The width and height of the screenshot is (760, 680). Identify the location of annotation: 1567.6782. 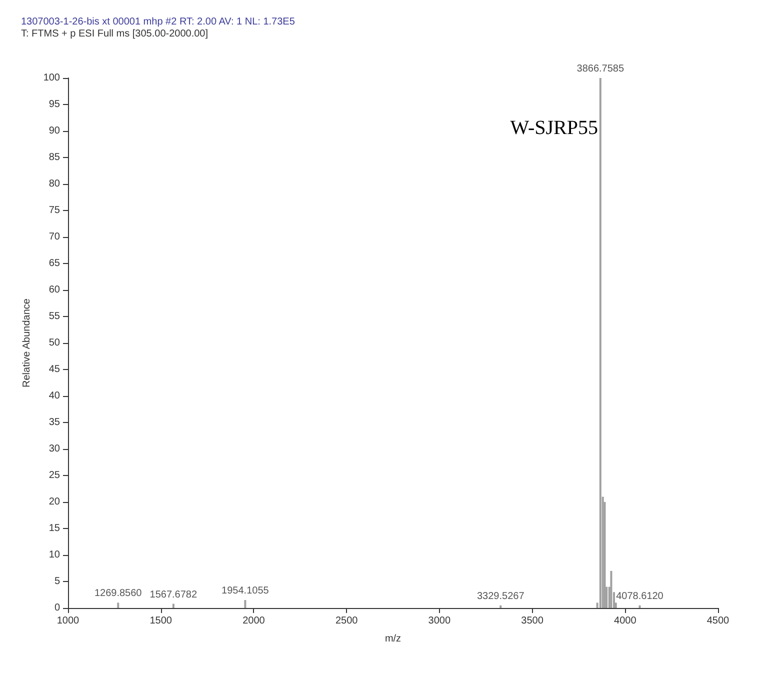
(174, 594).